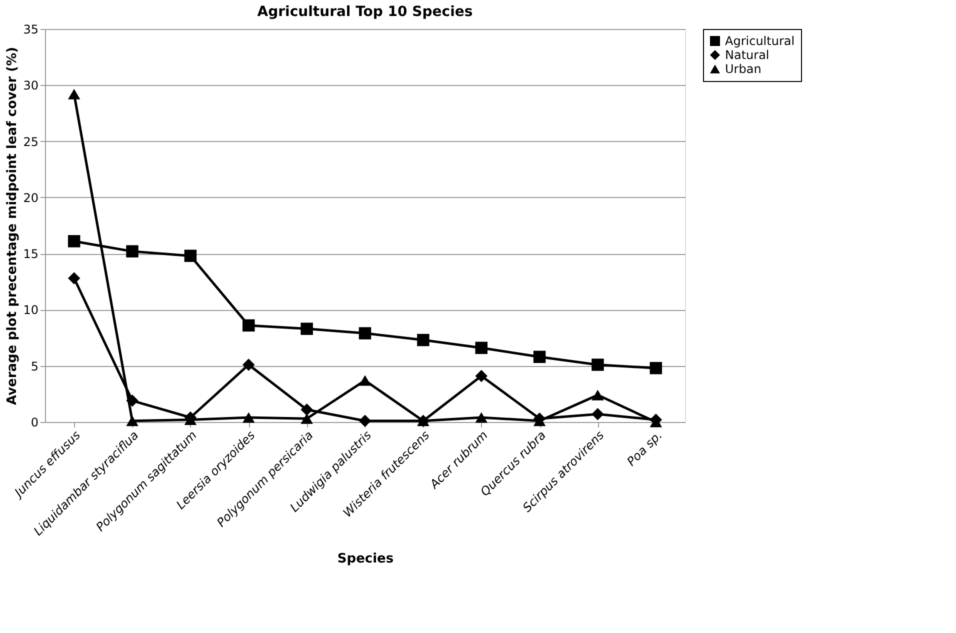 This screenshot has width=956, height=633. Describe the element at coordinates (30, 29) in the screenshot. I see `y-tick-label: 35` at that location.